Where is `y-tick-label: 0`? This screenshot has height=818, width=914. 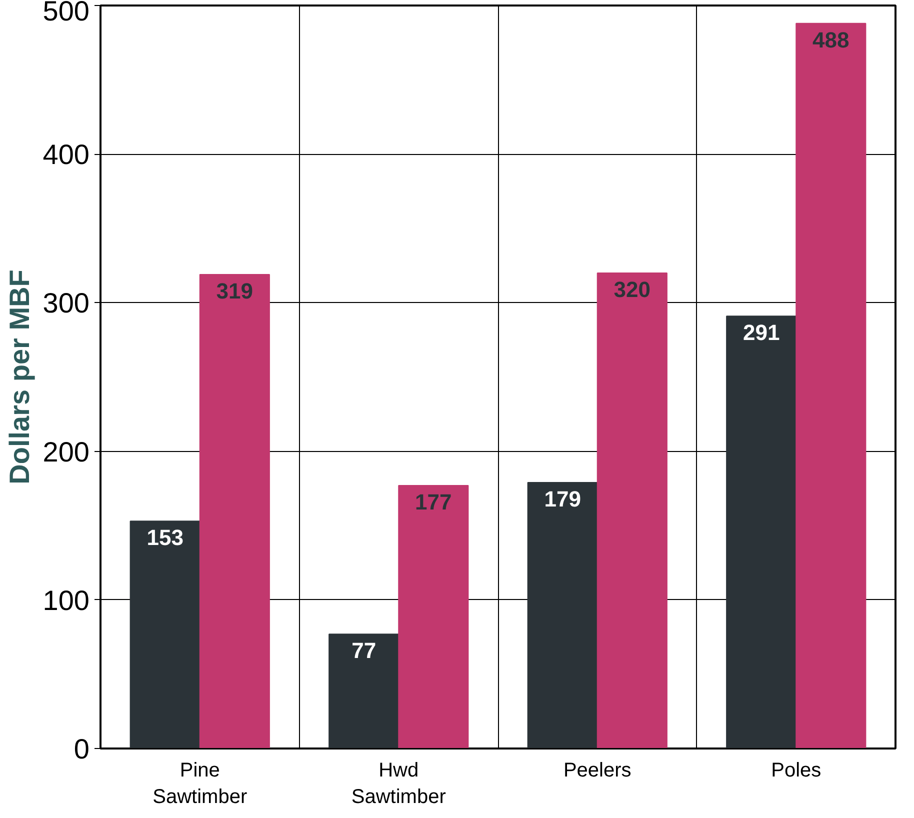
y-tick-label: 0 is located at coordinates (82, 749).